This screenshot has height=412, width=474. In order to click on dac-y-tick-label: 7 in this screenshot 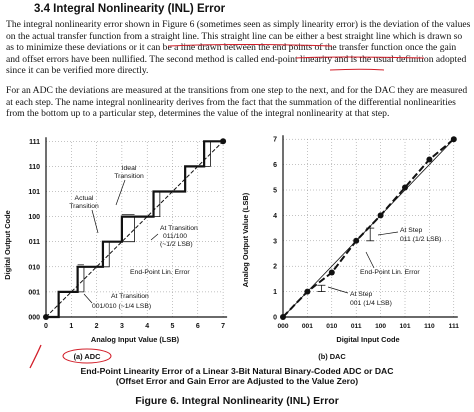, I will do `click(275, 140)`.